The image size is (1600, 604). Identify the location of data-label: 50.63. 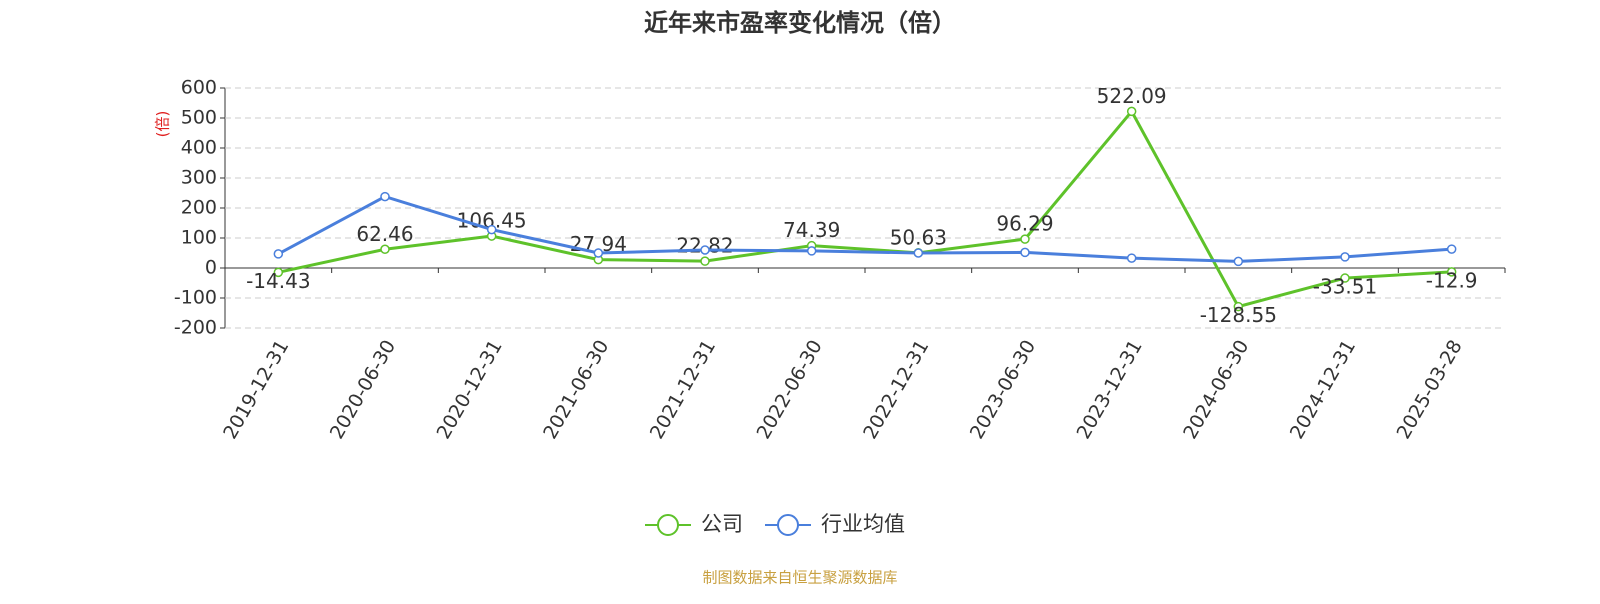
(918, 237).